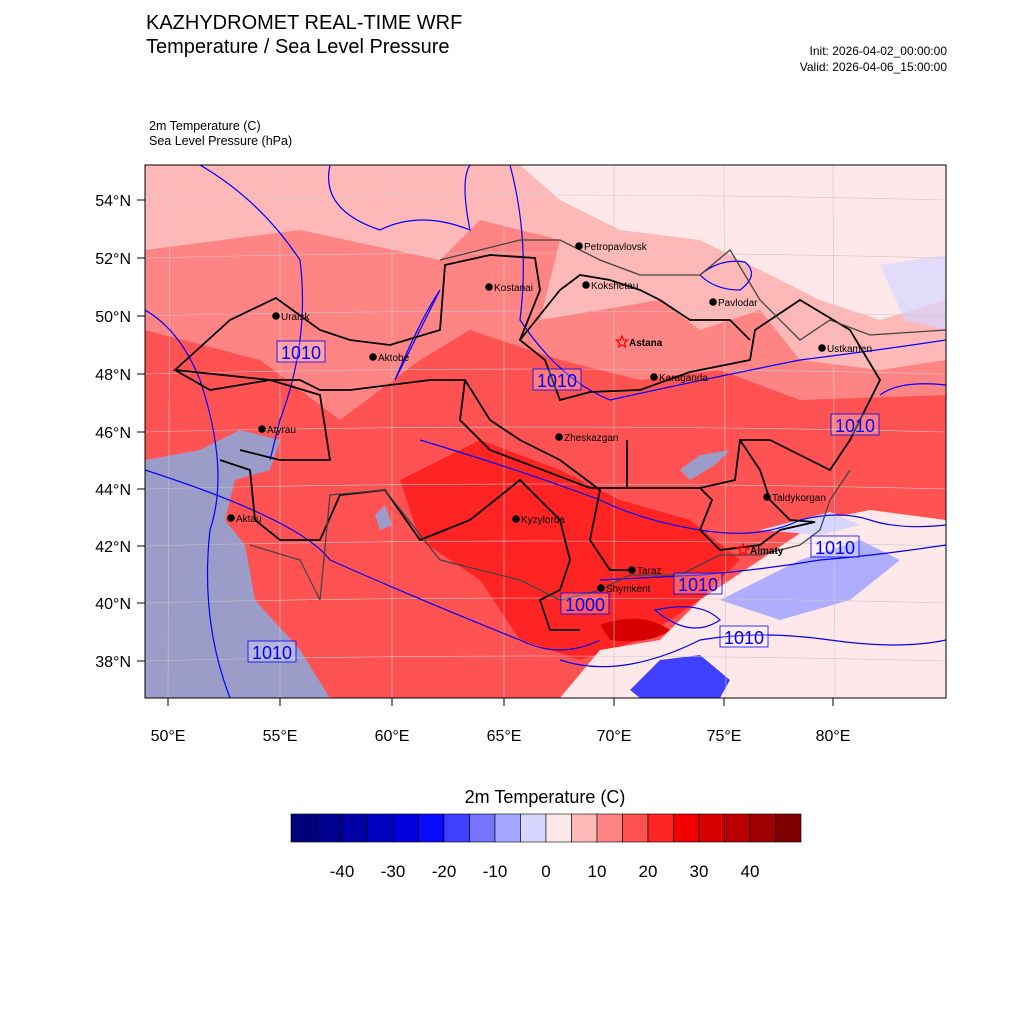 The image size is (1024, 1024). What do you see at coordinates (799, 498) in the screenshot?
I see `city-label: Taldykorgan` at bounding box center [799, 498].